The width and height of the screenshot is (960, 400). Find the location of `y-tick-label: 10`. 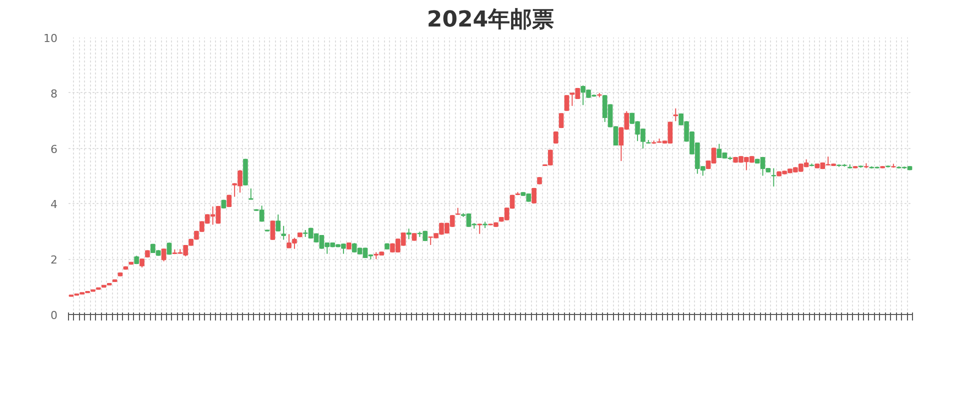

y-tick-label: 10 is located at coordinates (51, 38).